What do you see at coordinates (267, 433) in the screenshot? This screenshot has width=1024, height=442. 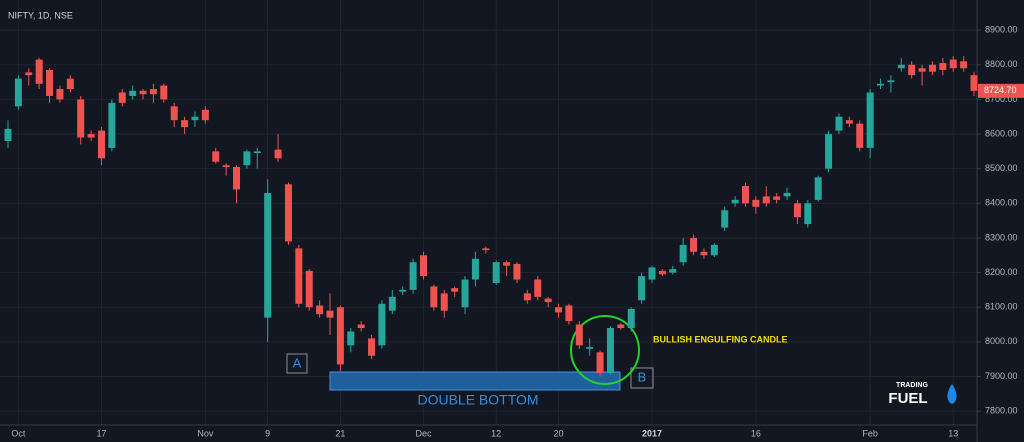 I see `x-tick-label: 9` at bounding box center [267, 433].